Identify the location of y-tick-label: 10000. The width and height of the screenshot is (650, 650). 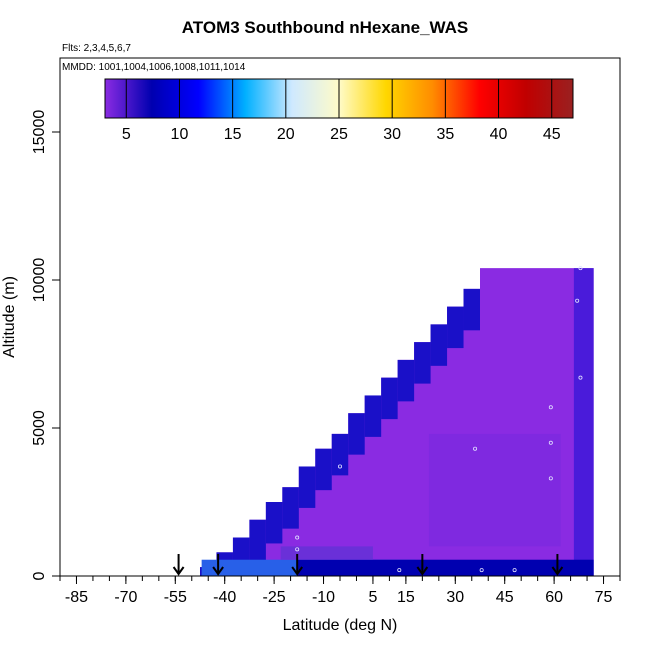
(39, 280).